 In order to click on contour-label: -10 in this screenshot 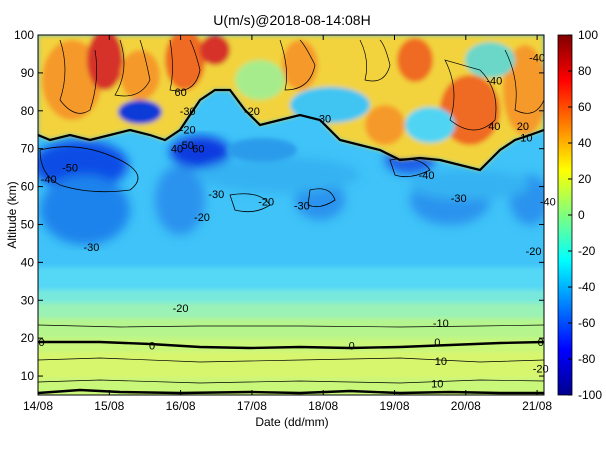, I will do `click(441, 324)`.